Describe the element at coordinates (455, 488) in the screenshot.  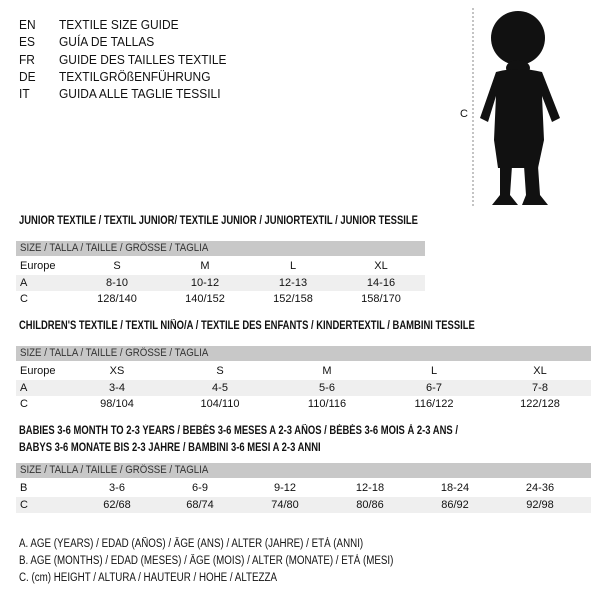
I see `table-cell: 18-24` at that location.